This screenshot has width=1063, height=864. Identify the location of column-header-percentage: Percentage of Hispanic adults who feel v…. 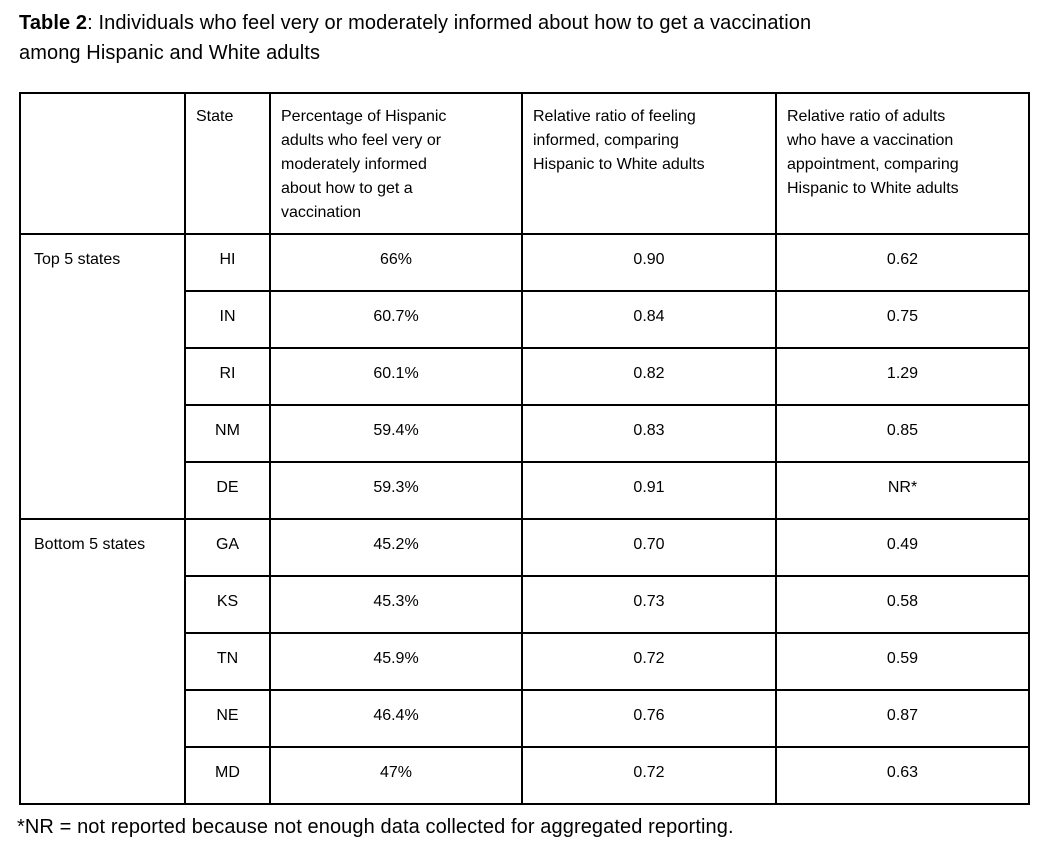
(396, 163).